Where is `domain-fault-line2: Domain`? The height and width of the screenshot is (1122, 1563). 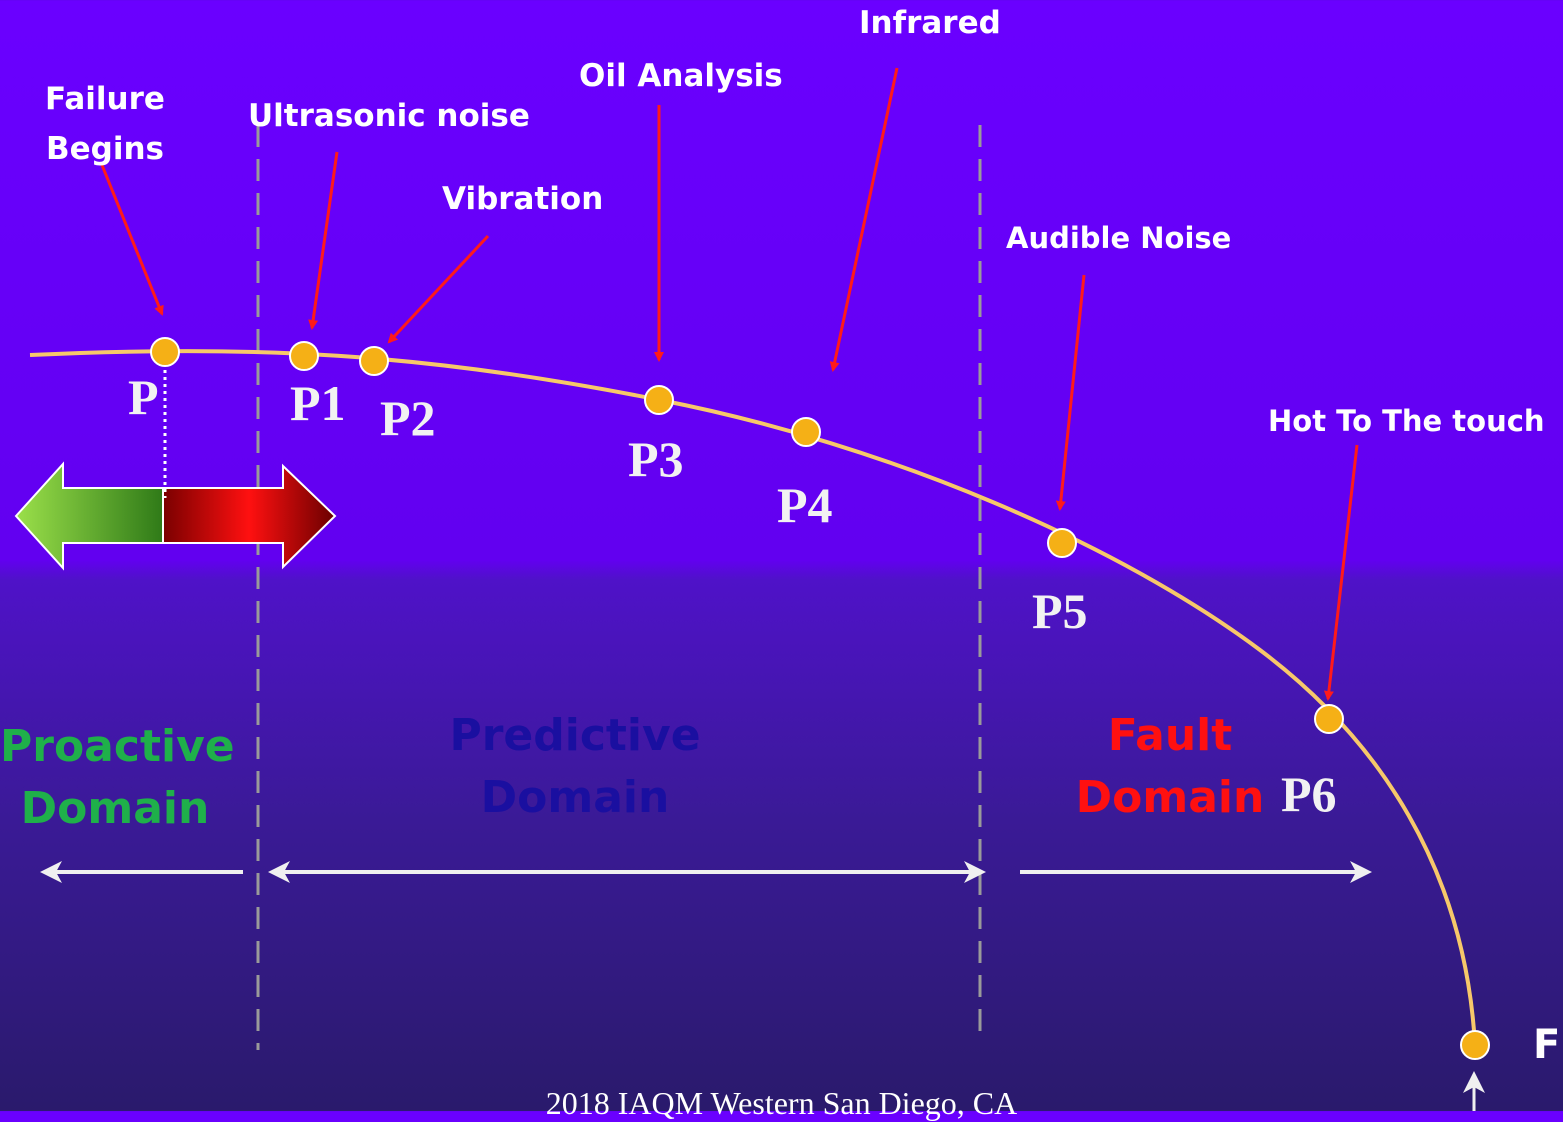 domain-fault-line2: Domain is located at coordinates (1170, 797).